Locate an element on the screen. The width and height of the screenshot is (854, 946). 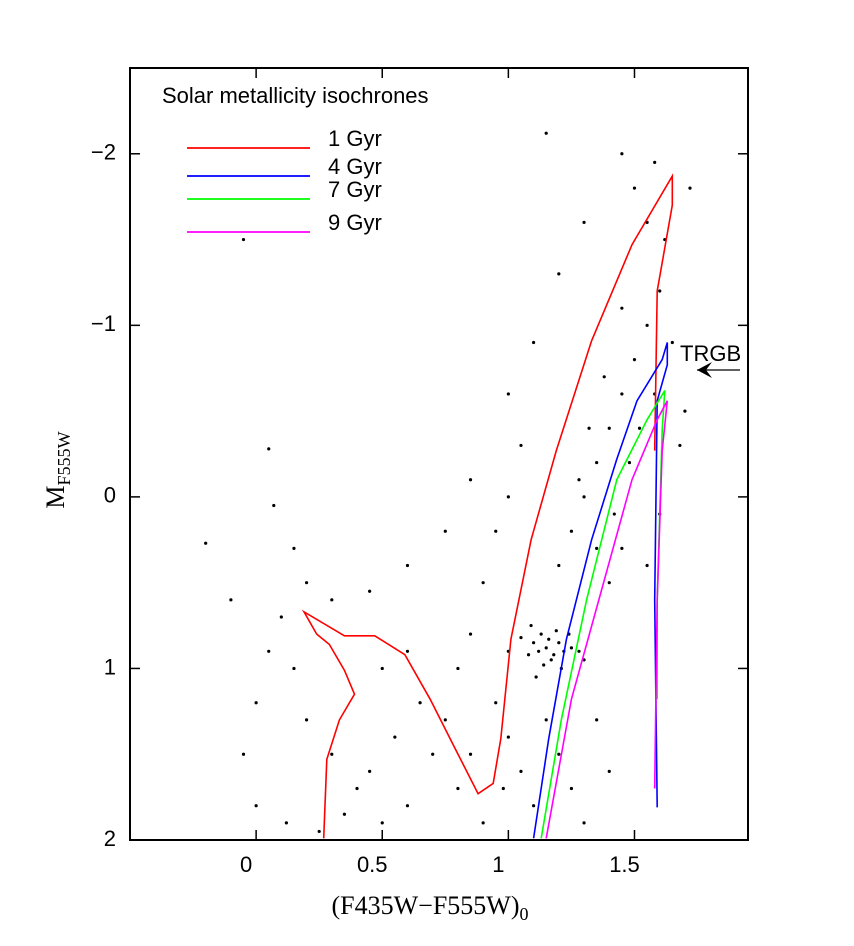
legend-label: 4 Gyr is located at coordinates (355, 166).